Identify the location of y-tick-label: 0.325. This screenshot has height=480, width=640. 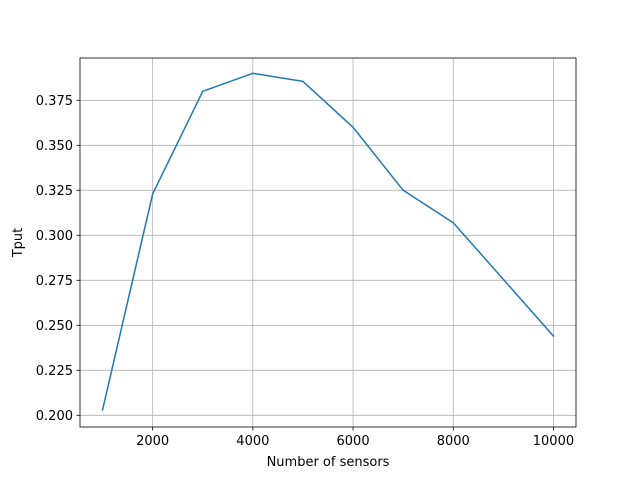
(54, 191).